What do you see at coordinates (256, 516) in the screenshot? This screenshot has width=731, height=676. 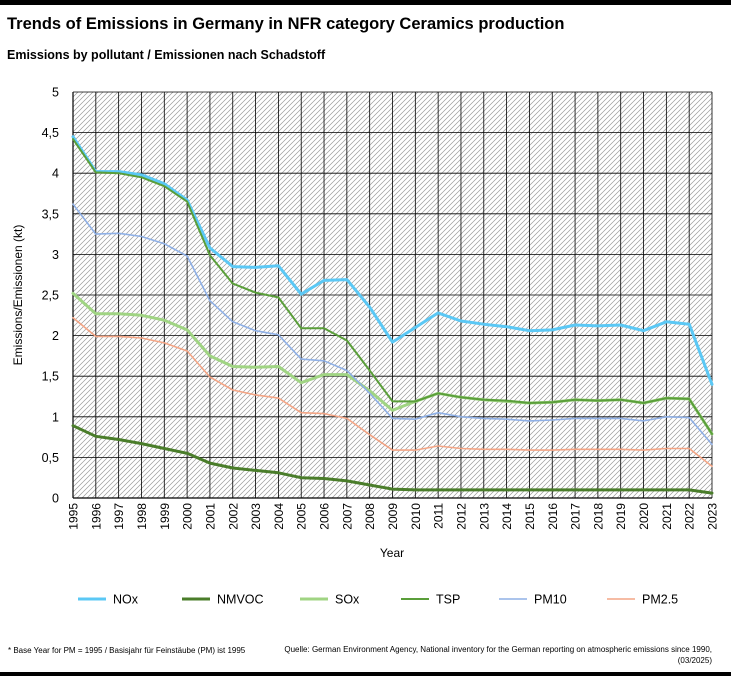 I see `x-tick-label: 2003` at bounding box center [256, 516].